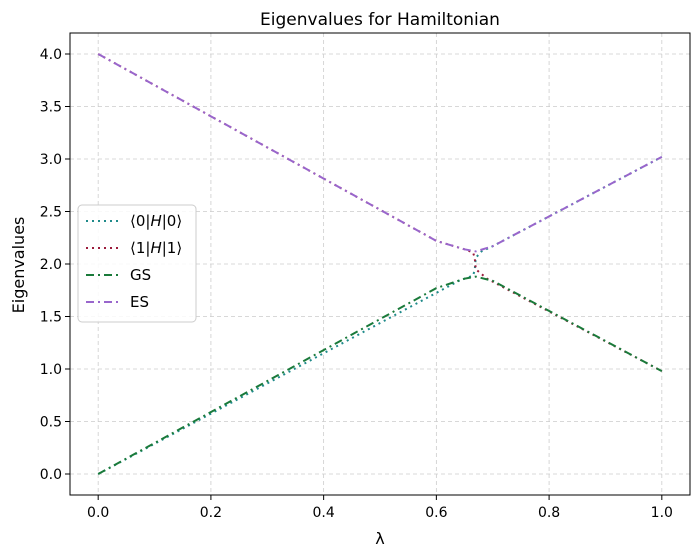 This screenshot has height=556, width=699. Describe the element at coordinates (324, 513) in the screenshot. I see `x-tick-label: 0.4` at that location.